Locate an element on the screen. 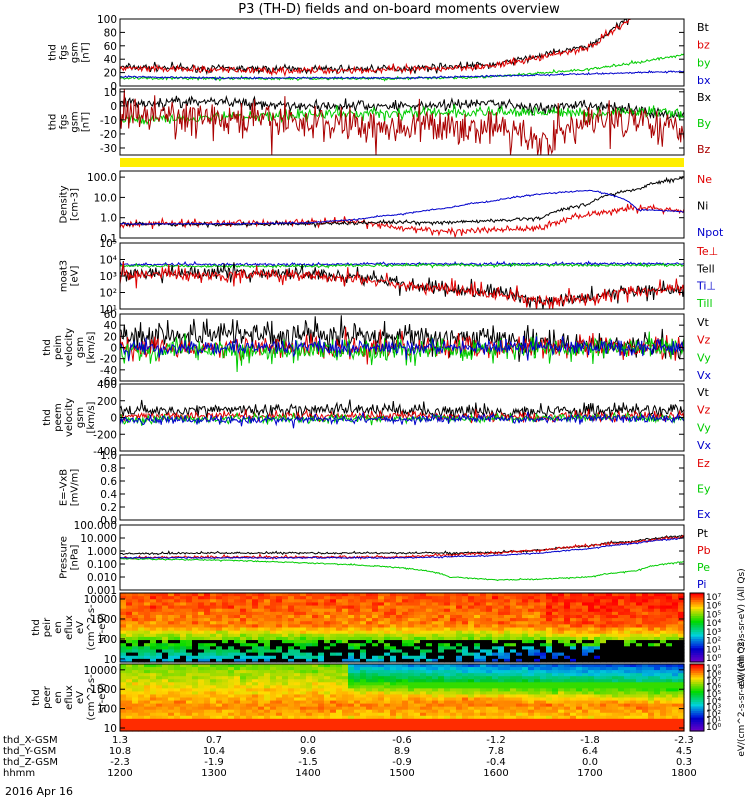 The image size is (750, 800). x-axis-row-label: thd_Y-GSM is located at coordinates (29, 751).